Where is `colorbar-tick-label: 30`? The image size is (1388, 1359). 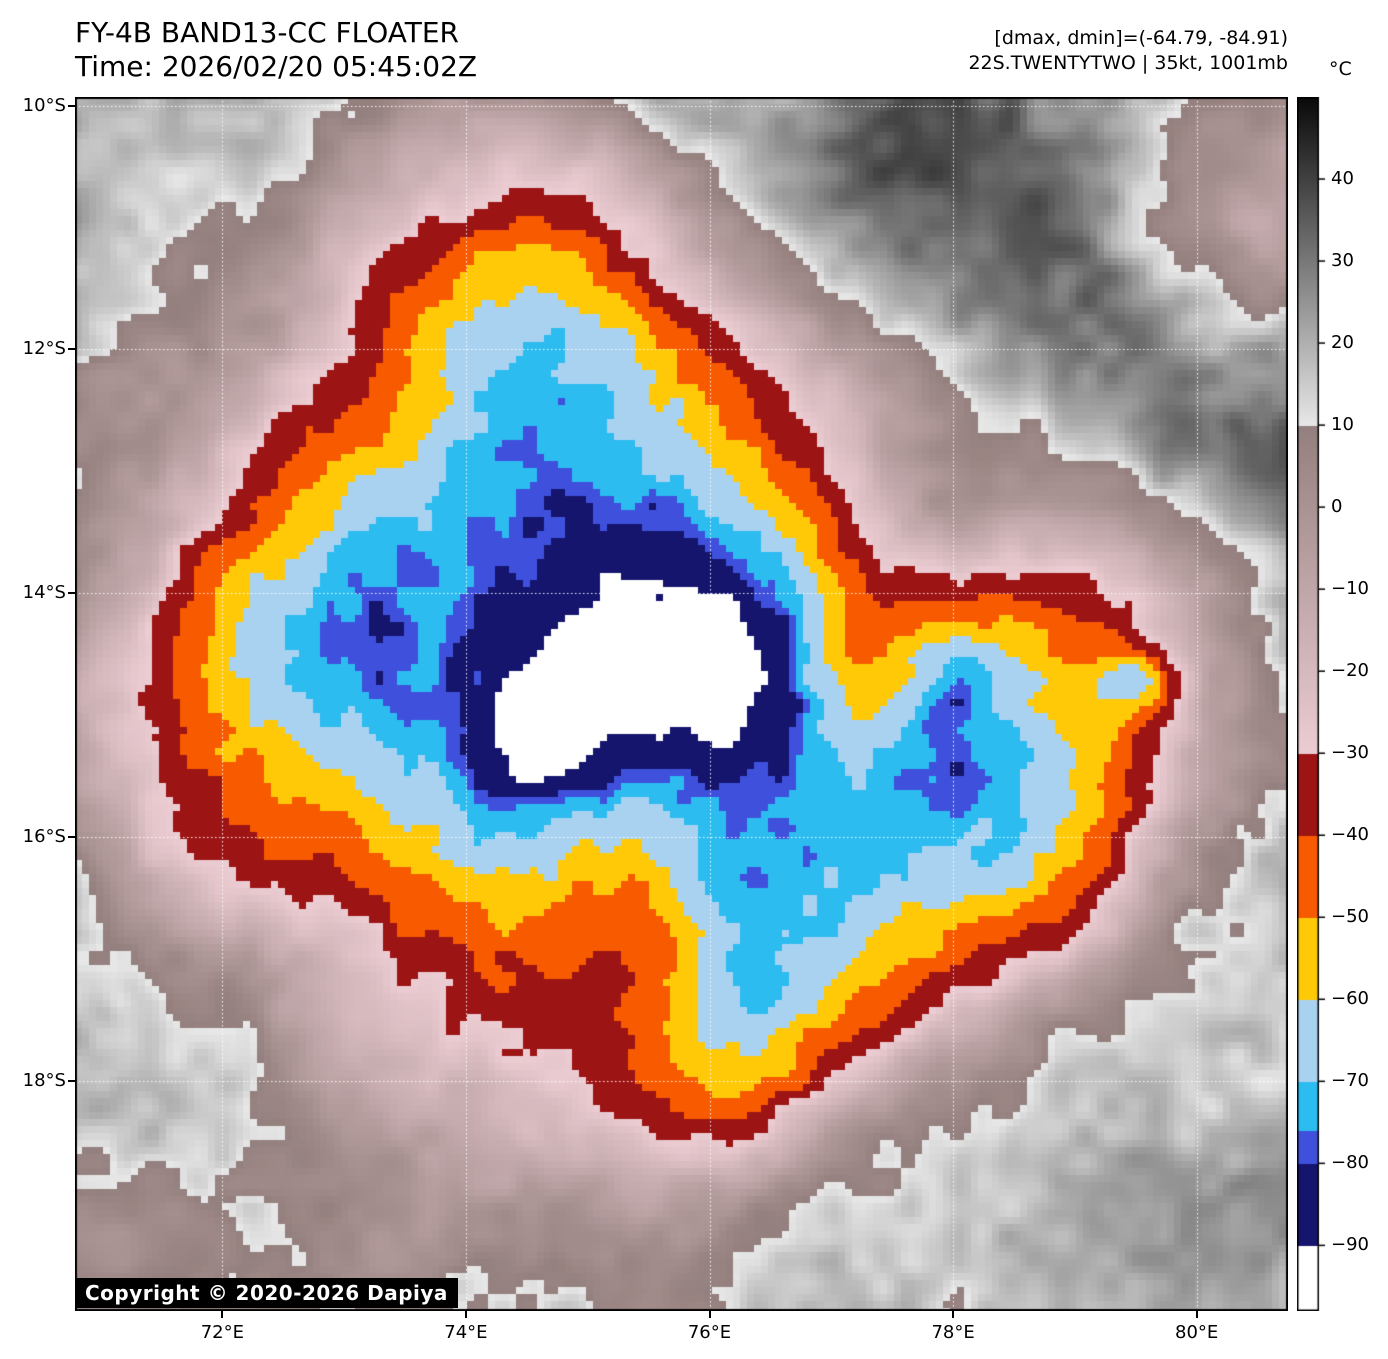
colorbar-tick-label: 30 is located at coordinates (1342, 261).